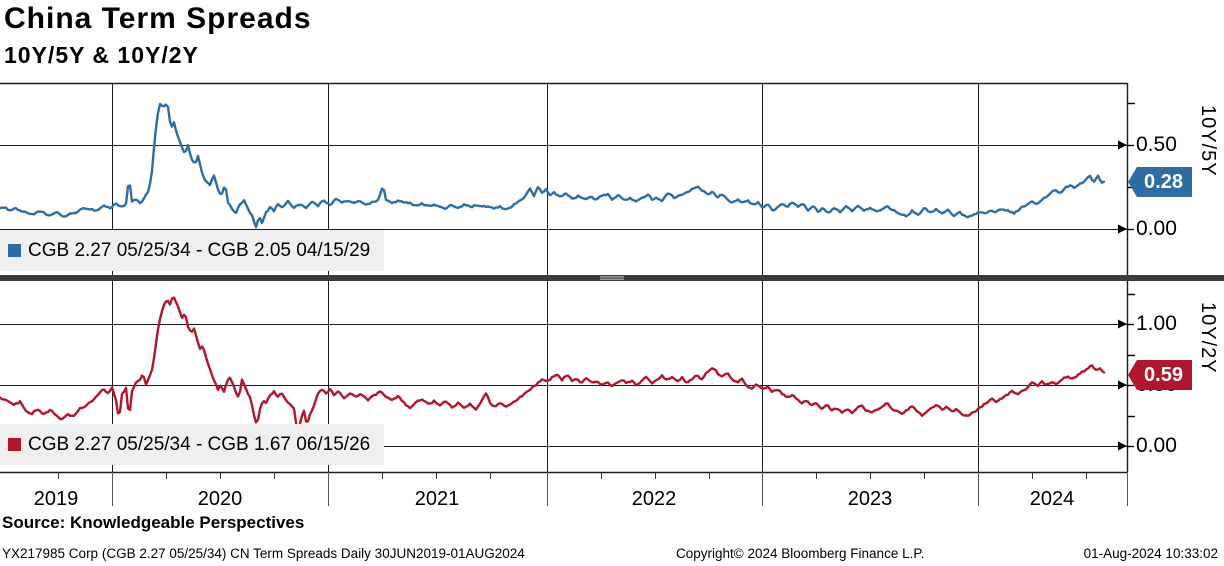 Image resolution: width=1224 pixels, height=566 pixels. I want to click on x-tick-label-year: 2022, so click(654, 499).